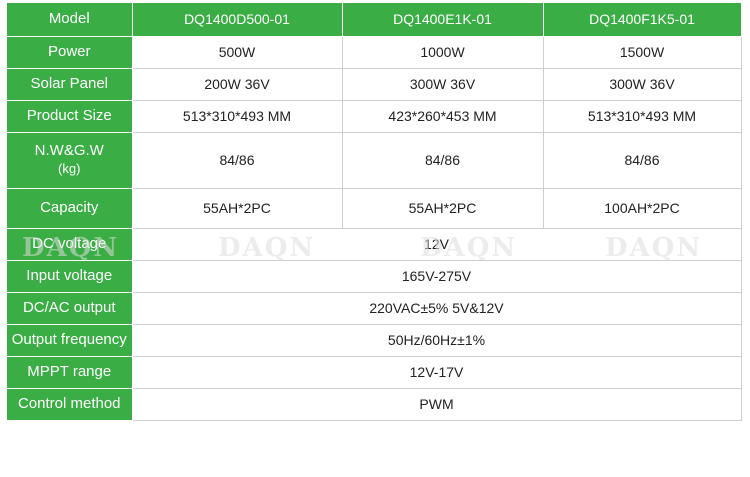 This screenshot has height=477, width=750. I want to click on model-name: DQ1400D500-01, so click(237, 20).